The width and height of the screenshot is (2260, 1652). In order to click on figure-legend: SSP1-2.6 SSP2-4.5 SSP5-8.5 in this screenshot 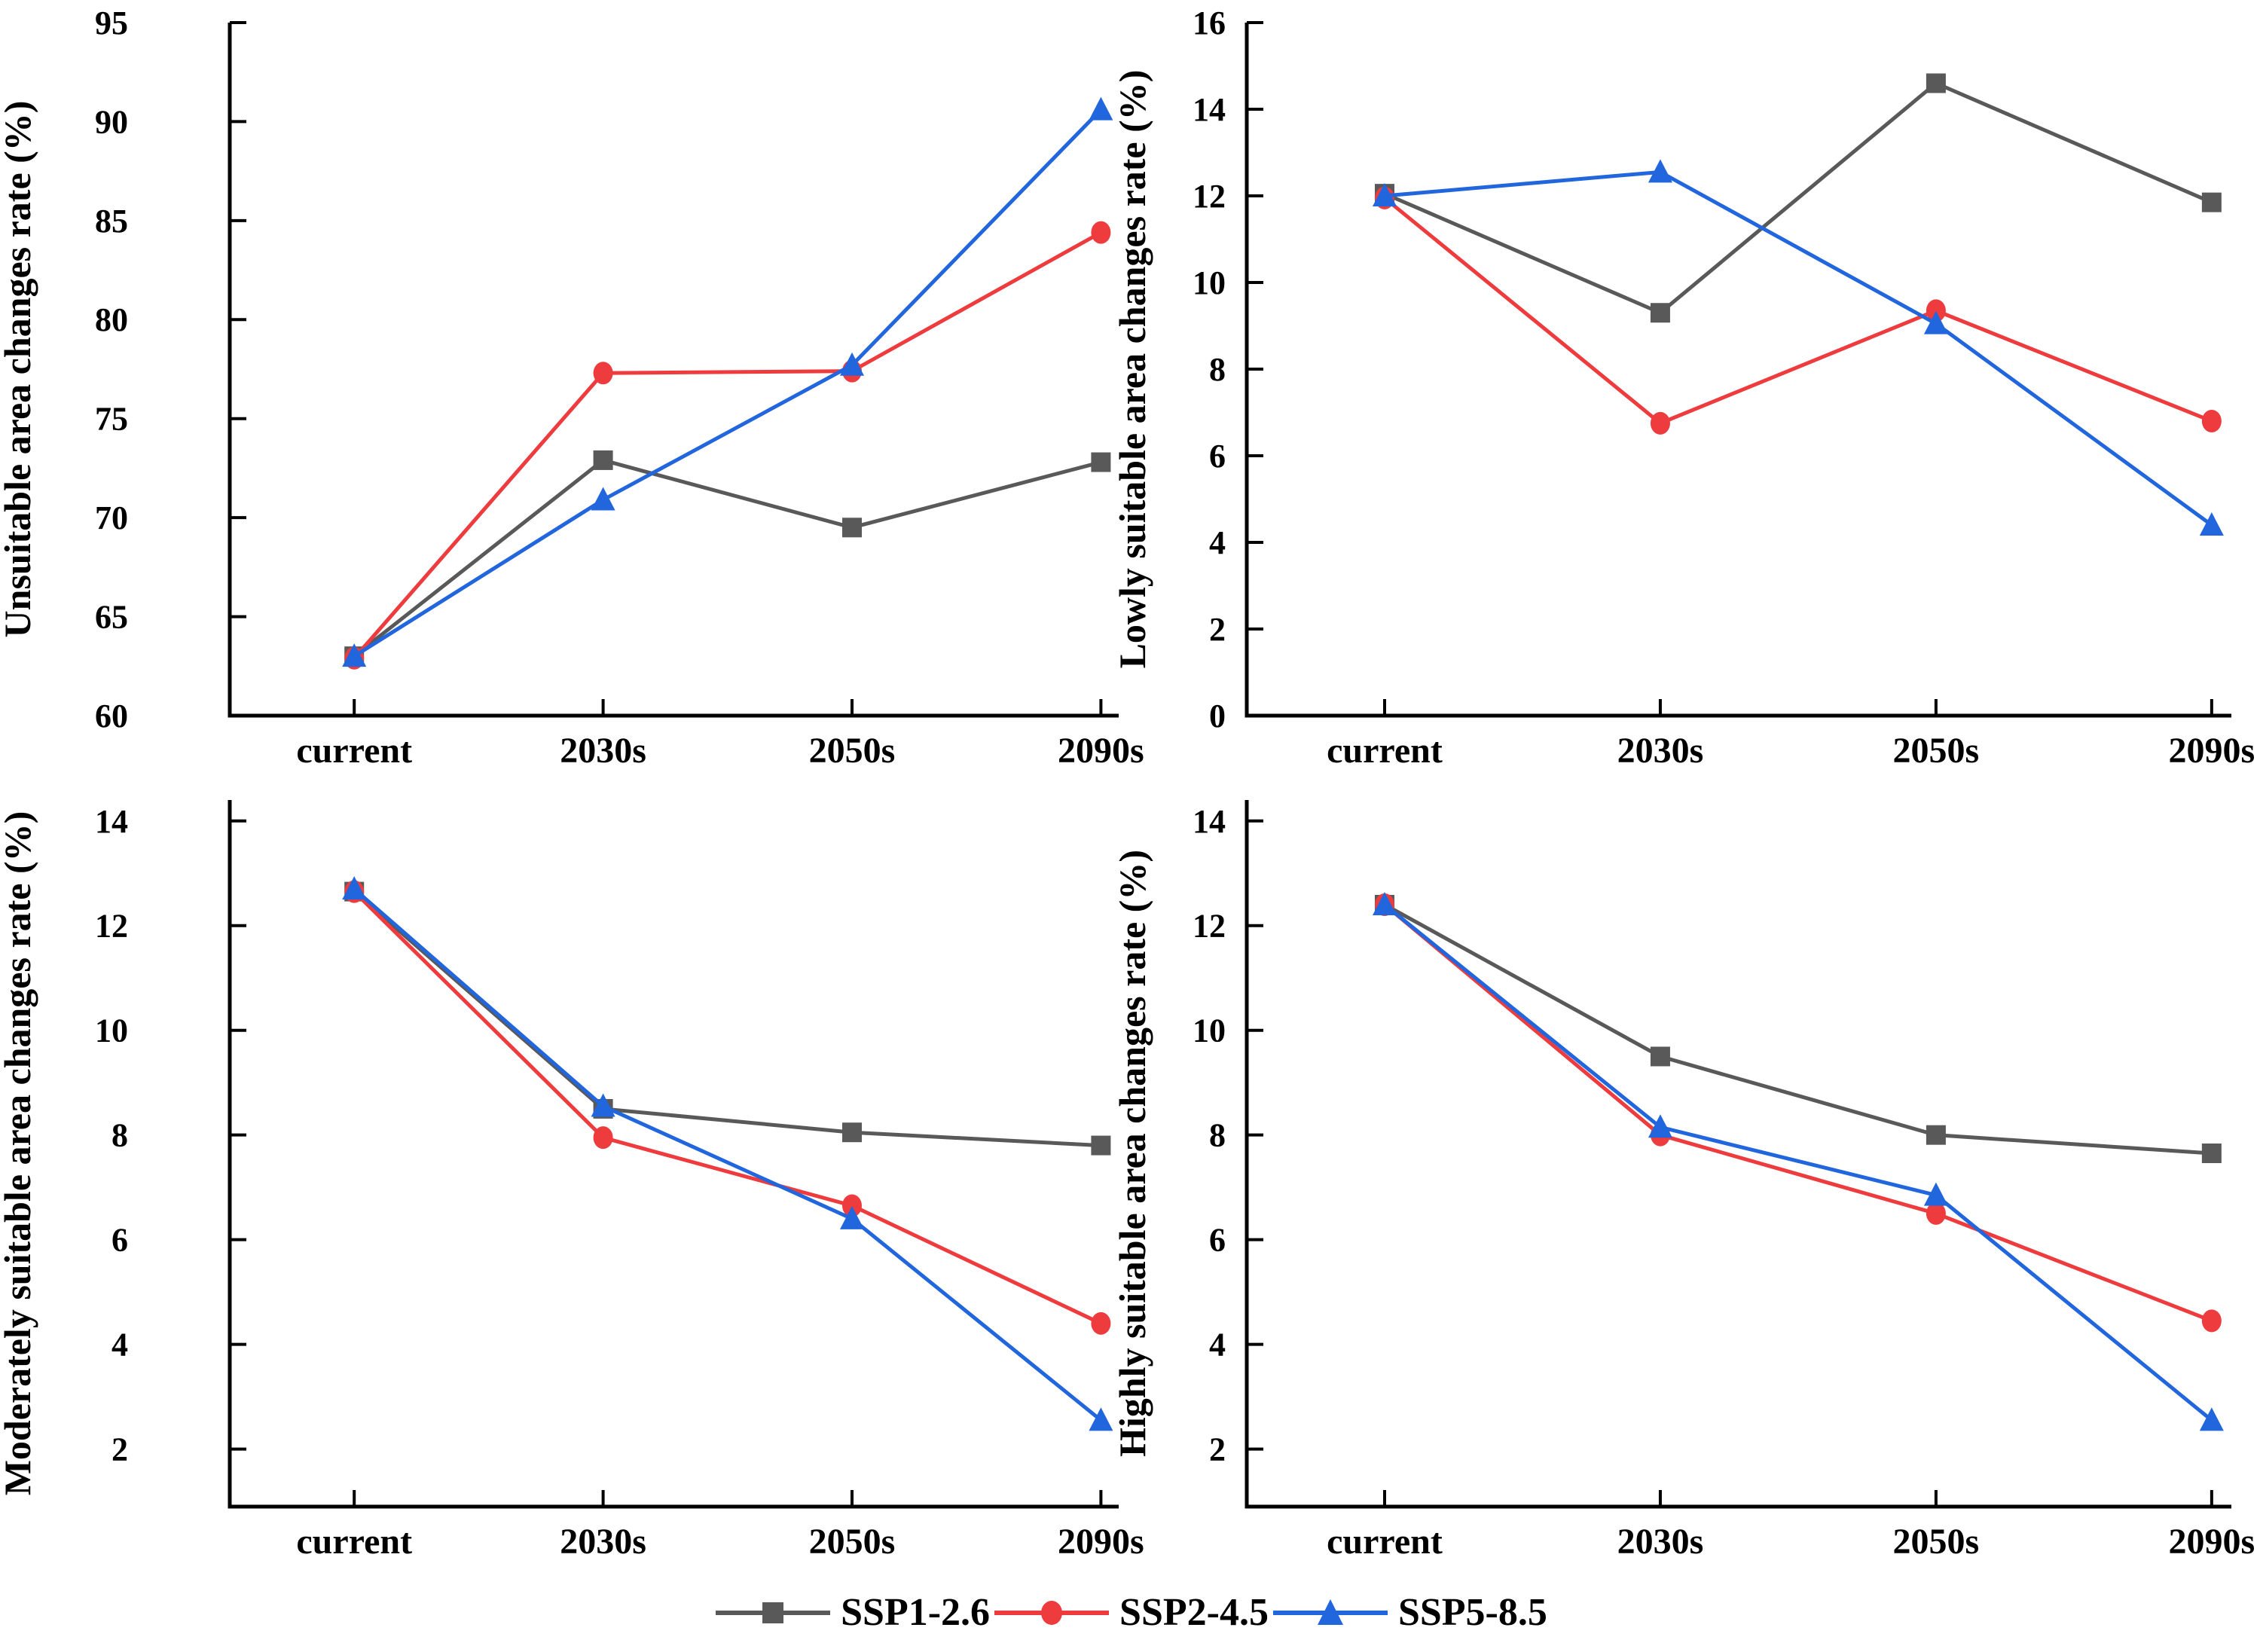, I will do `click(1130, 1612)`.